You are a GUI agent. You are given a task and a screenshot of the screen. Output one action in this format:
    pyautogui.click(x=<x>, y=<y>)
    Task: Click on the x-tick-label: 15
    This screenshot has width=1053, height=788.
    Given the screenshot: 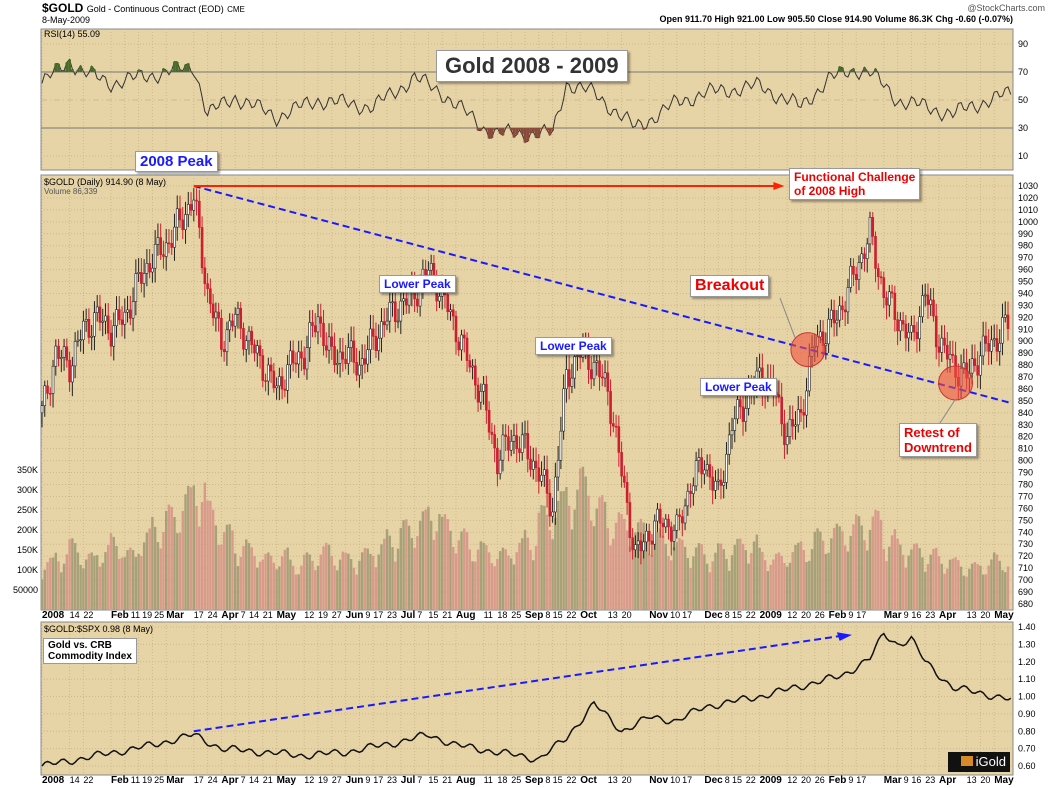 What is the action you would take?
    pyautogui.click(x=558, y=780)
    